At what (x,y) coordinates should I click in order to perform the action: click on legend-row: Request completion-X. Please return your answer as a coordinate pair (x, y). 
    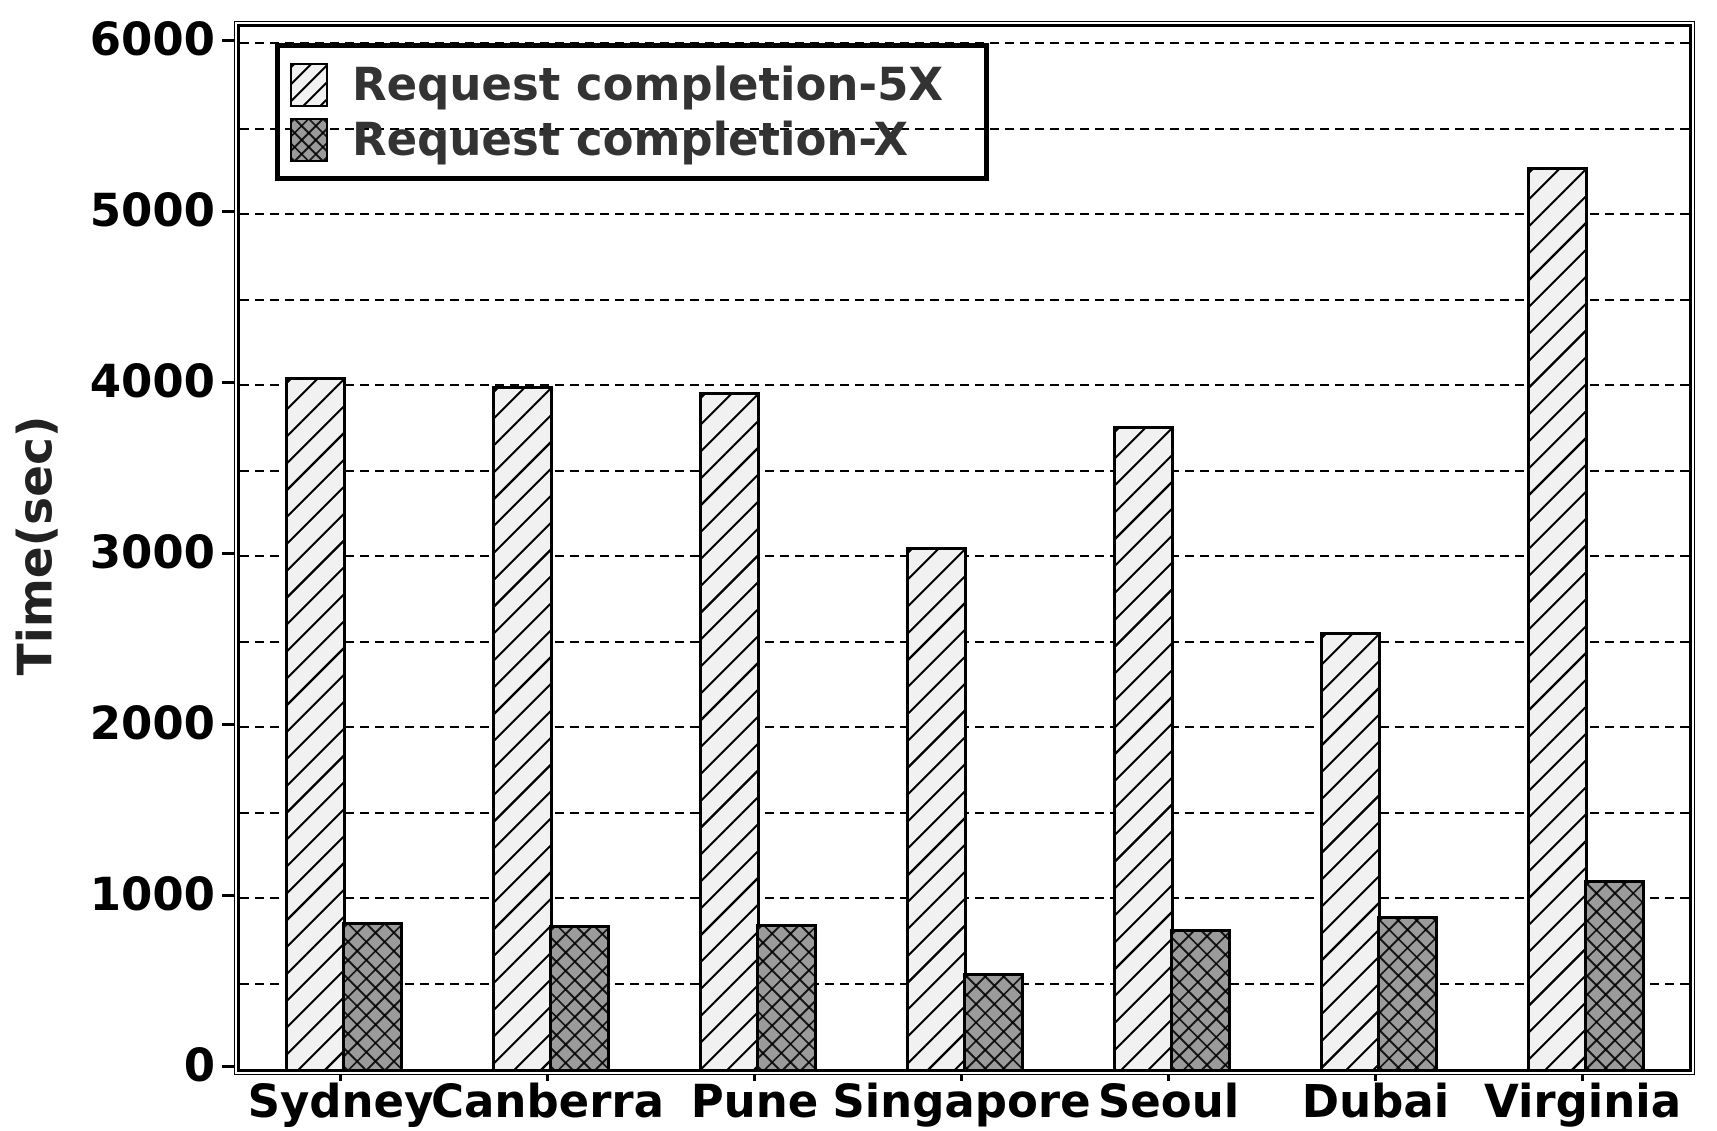
    Looking at the image, I should click on (637, 139).